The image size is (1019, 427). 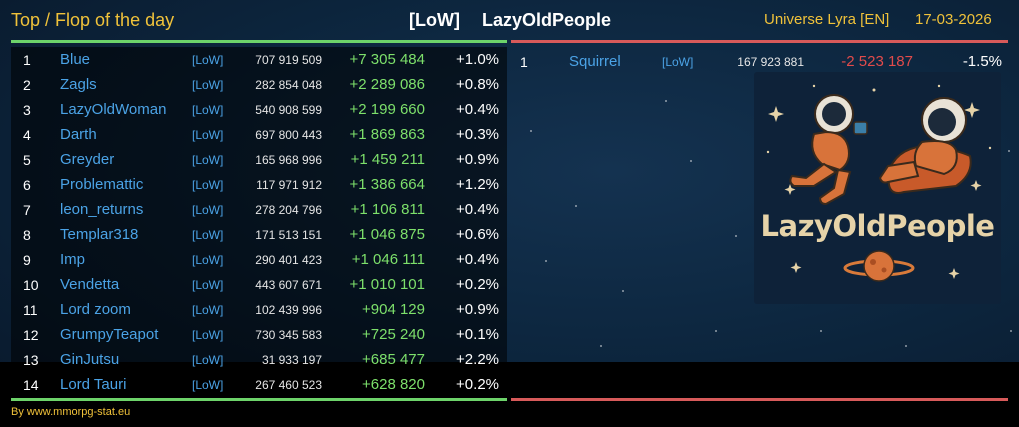 What do you see at coordinates (877, 61) in the screenshot?
I see `flop-diff: -2 523 187` at bounding box center [877, 61].